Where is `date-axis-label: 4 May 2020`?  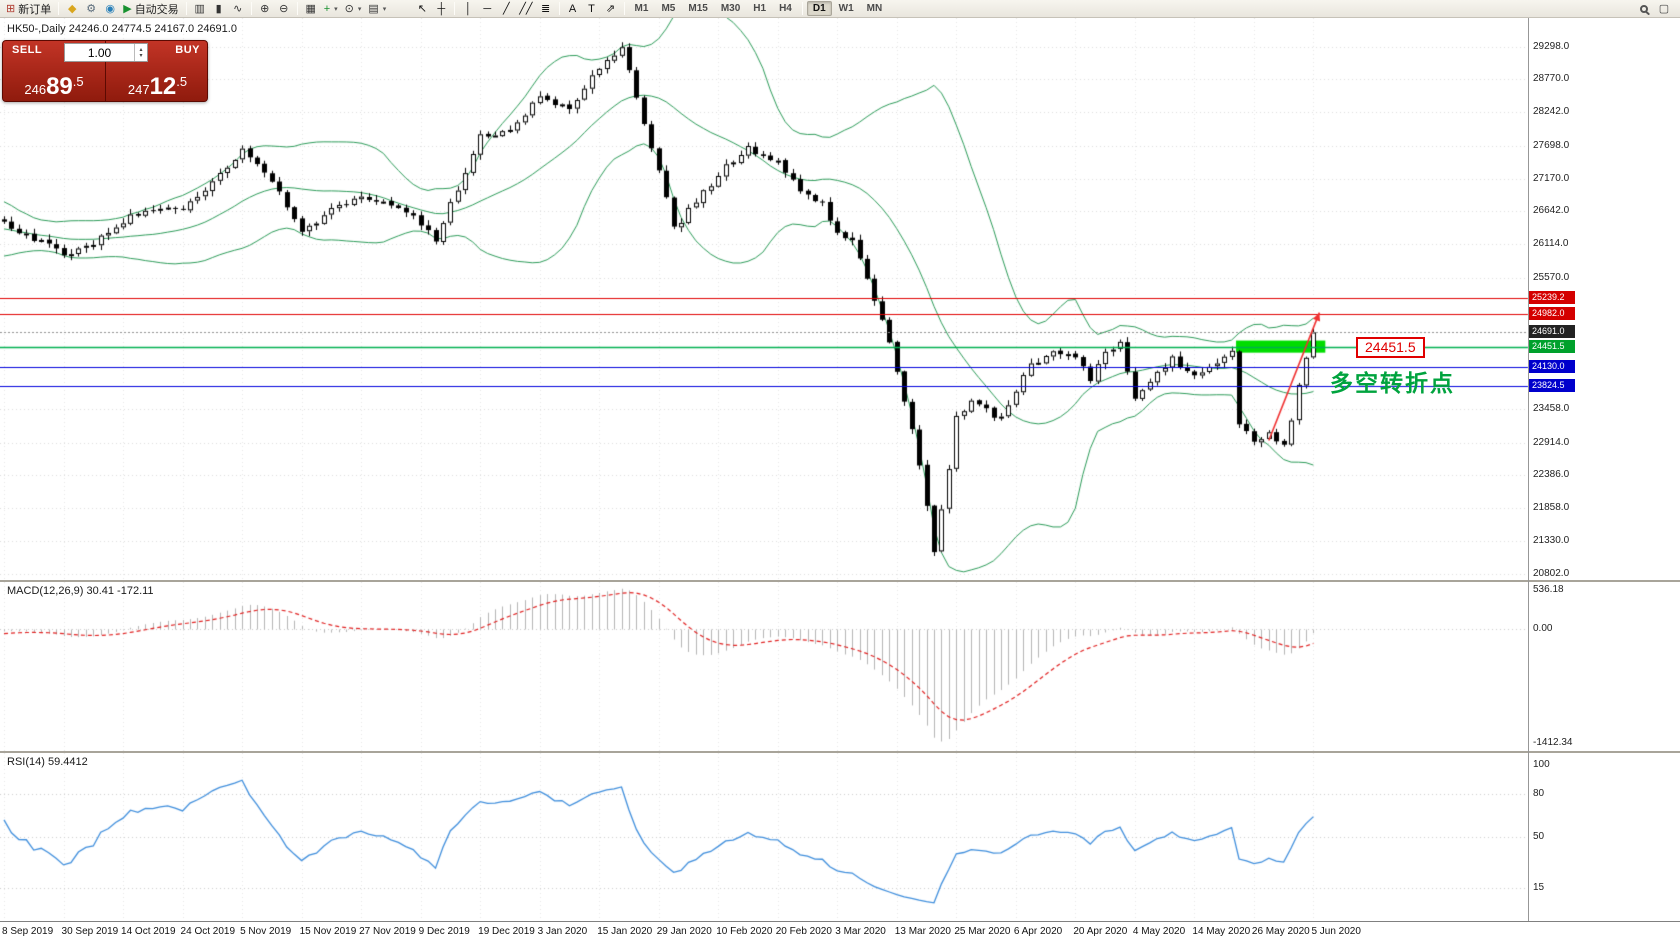 date-axis-label: 4 May 2020 is located at coordinates (1159, 931).